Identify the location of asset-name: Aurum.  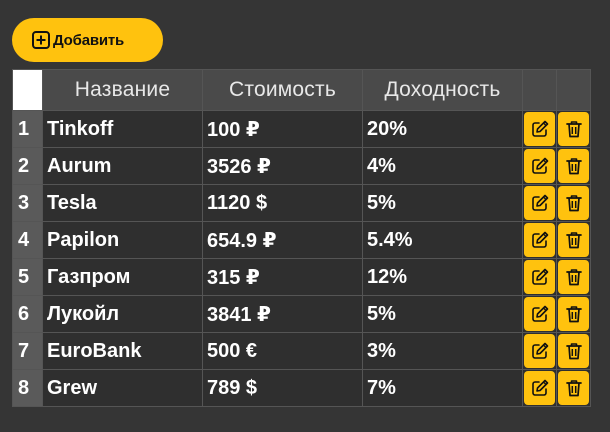
(122, 166).